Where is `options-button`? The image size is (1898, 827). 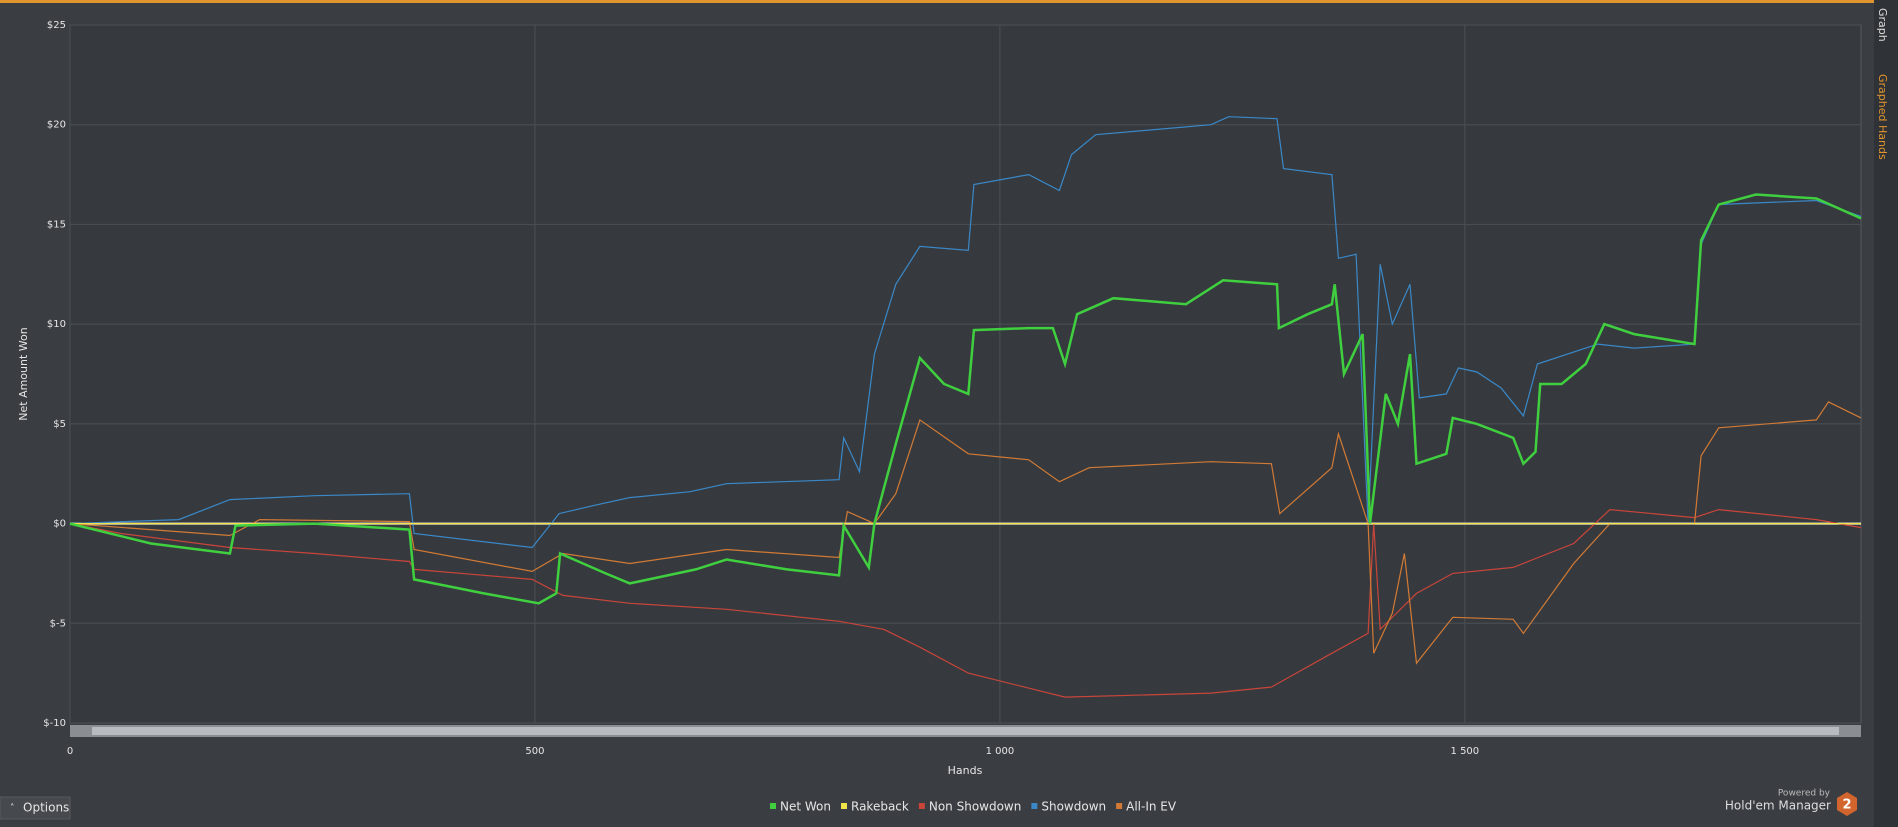 options-button is located at coordinates (35, 808).